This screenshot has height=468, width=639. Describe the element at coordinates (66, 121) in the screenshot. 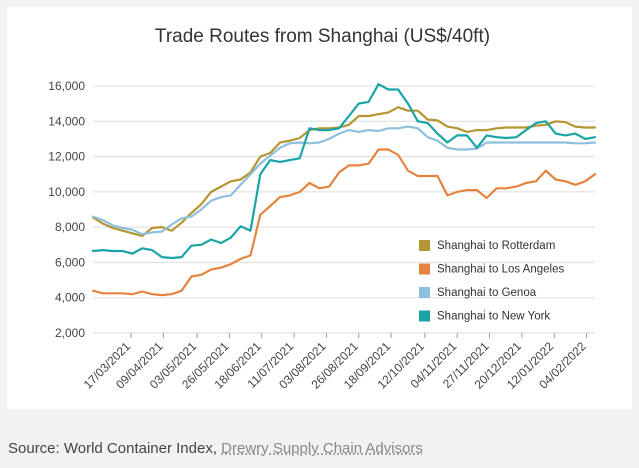

I see `y-tick-label: 14,000` at that location.